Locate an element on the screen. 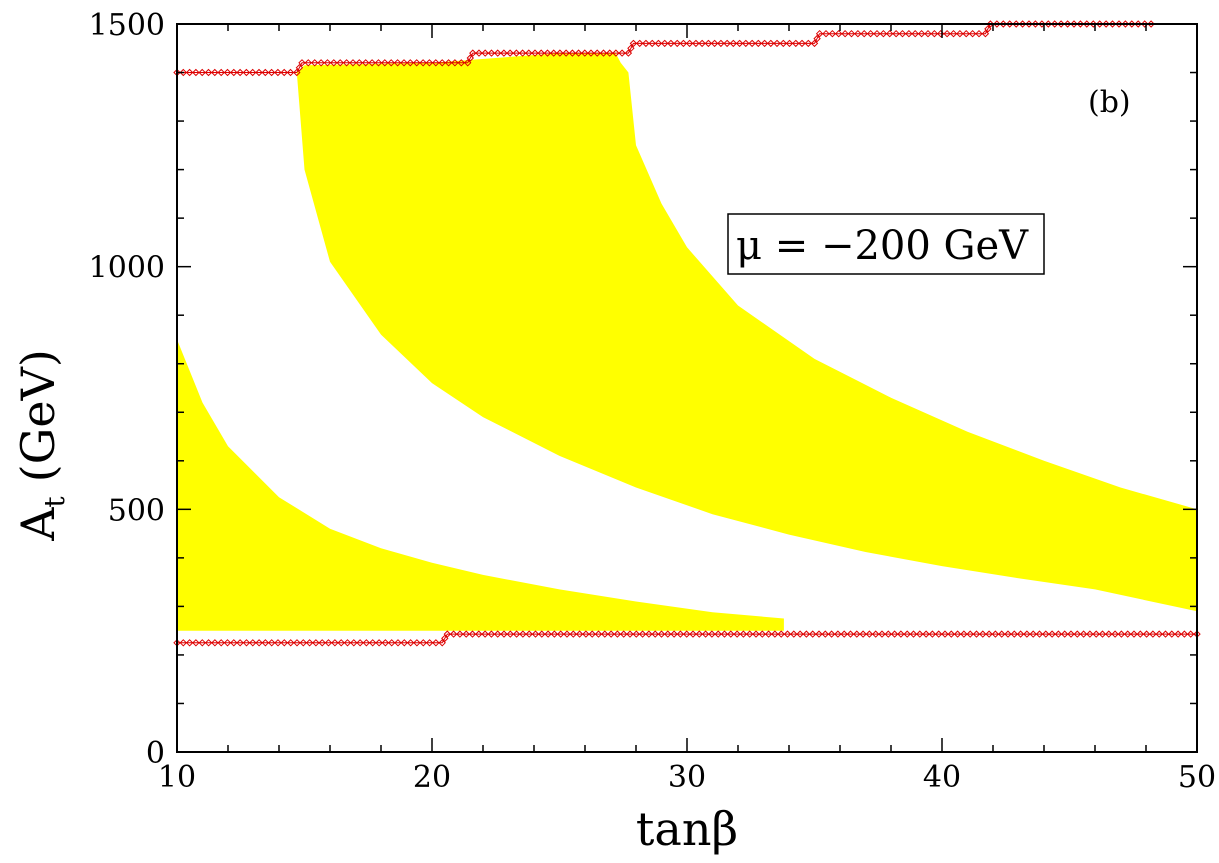 This screenshot has width=1219, height=863. x-tick-label: 20 is located at coordinates (432, 777).